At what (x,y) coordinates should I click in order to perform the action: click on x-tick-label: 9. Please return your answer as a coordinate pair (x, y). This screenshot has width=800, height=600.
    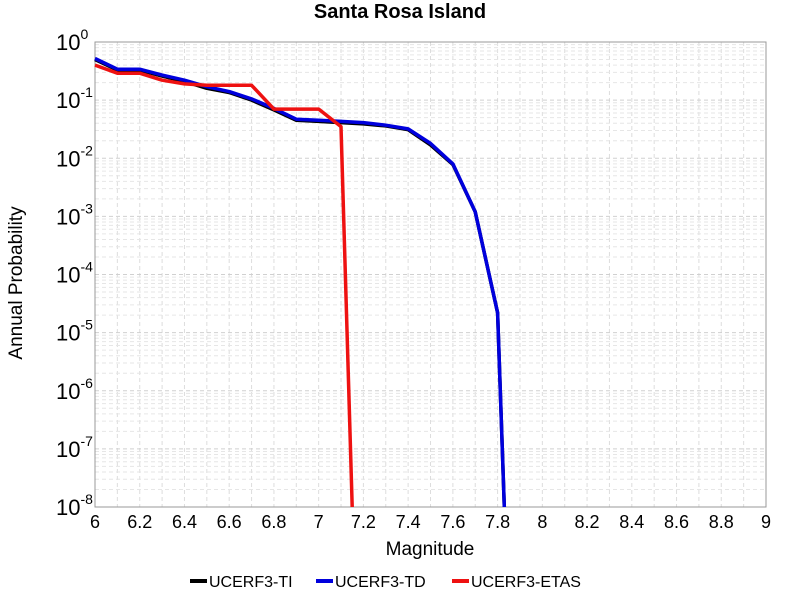
    Looking at the image, I should click on (766, 522).